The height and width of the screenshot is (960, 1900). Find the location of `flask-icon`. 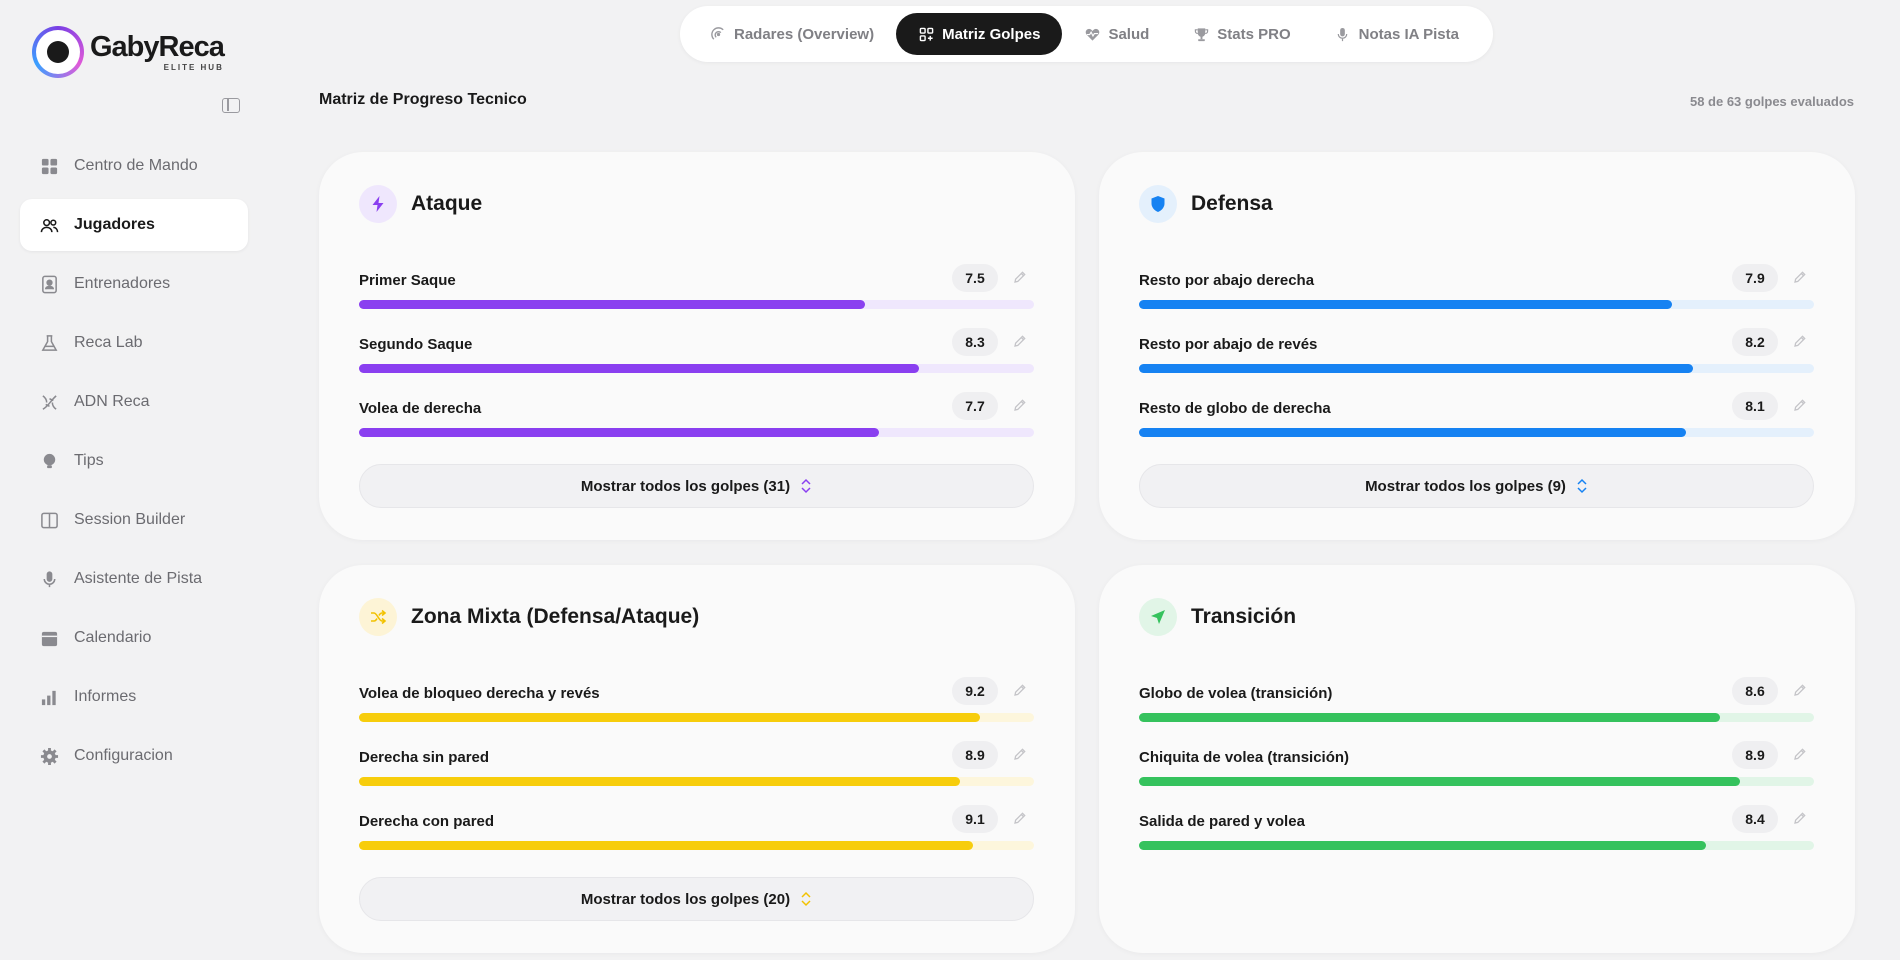

flask-icon is located at coordinates (49, 343).